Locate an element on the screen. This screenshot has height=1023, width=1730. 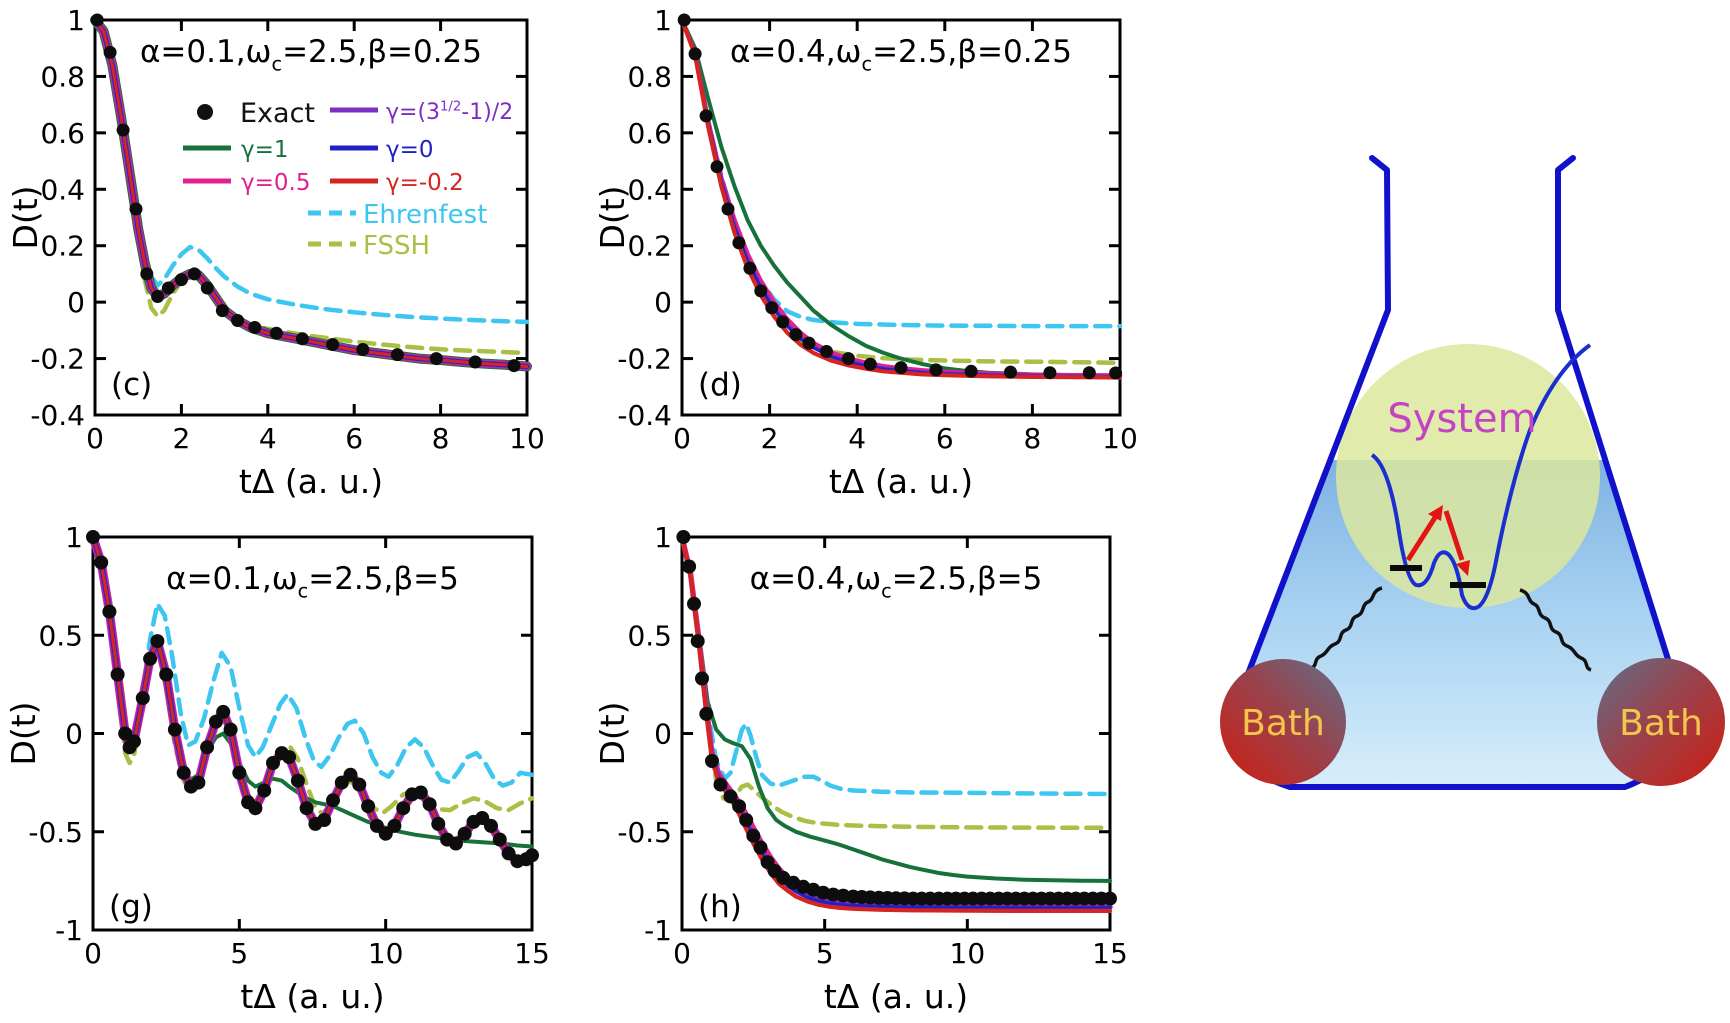
x-tick-label: 2 is located at coordinates (770, 438).